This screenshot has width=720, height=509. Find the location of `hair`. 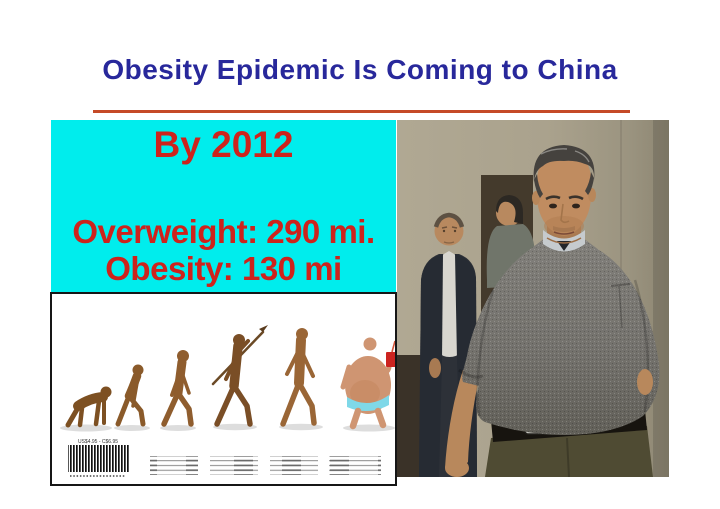

hair is located at coordinates (564, 163).